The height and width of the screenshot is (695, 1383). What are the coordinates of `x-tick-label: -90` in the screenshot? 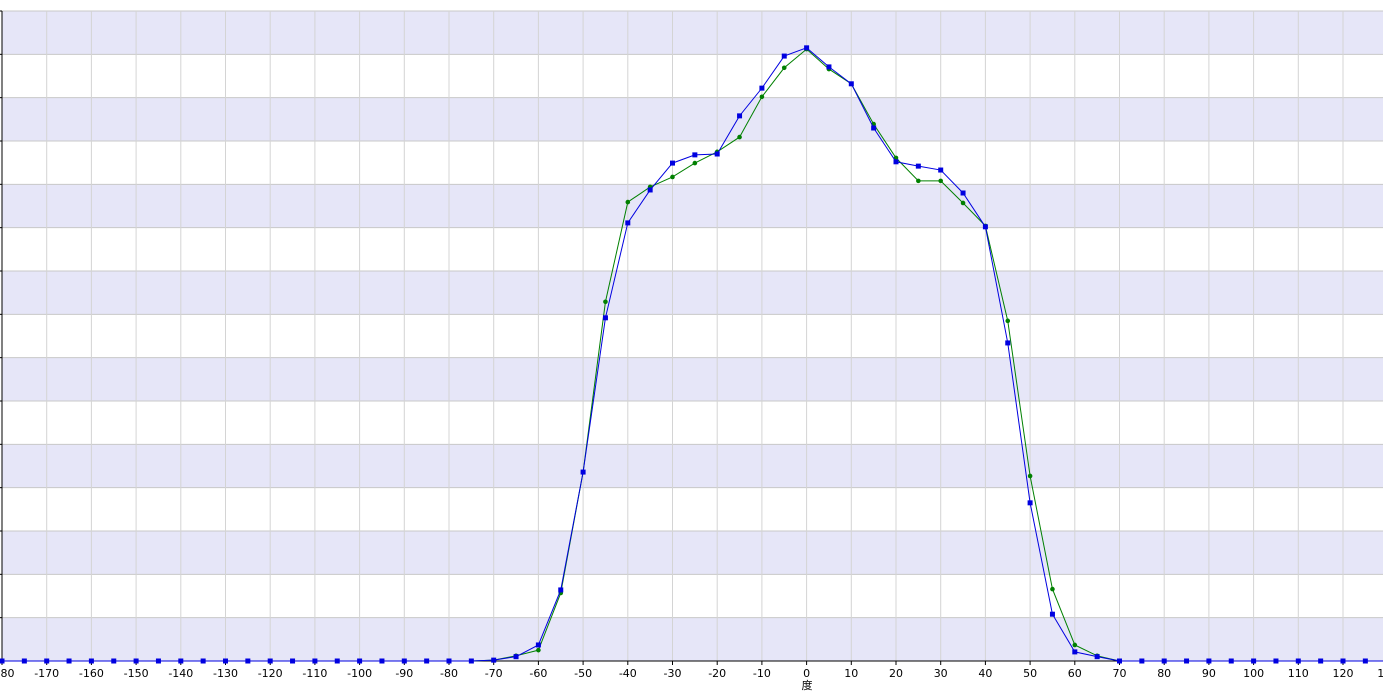 It's located at (404, 673).